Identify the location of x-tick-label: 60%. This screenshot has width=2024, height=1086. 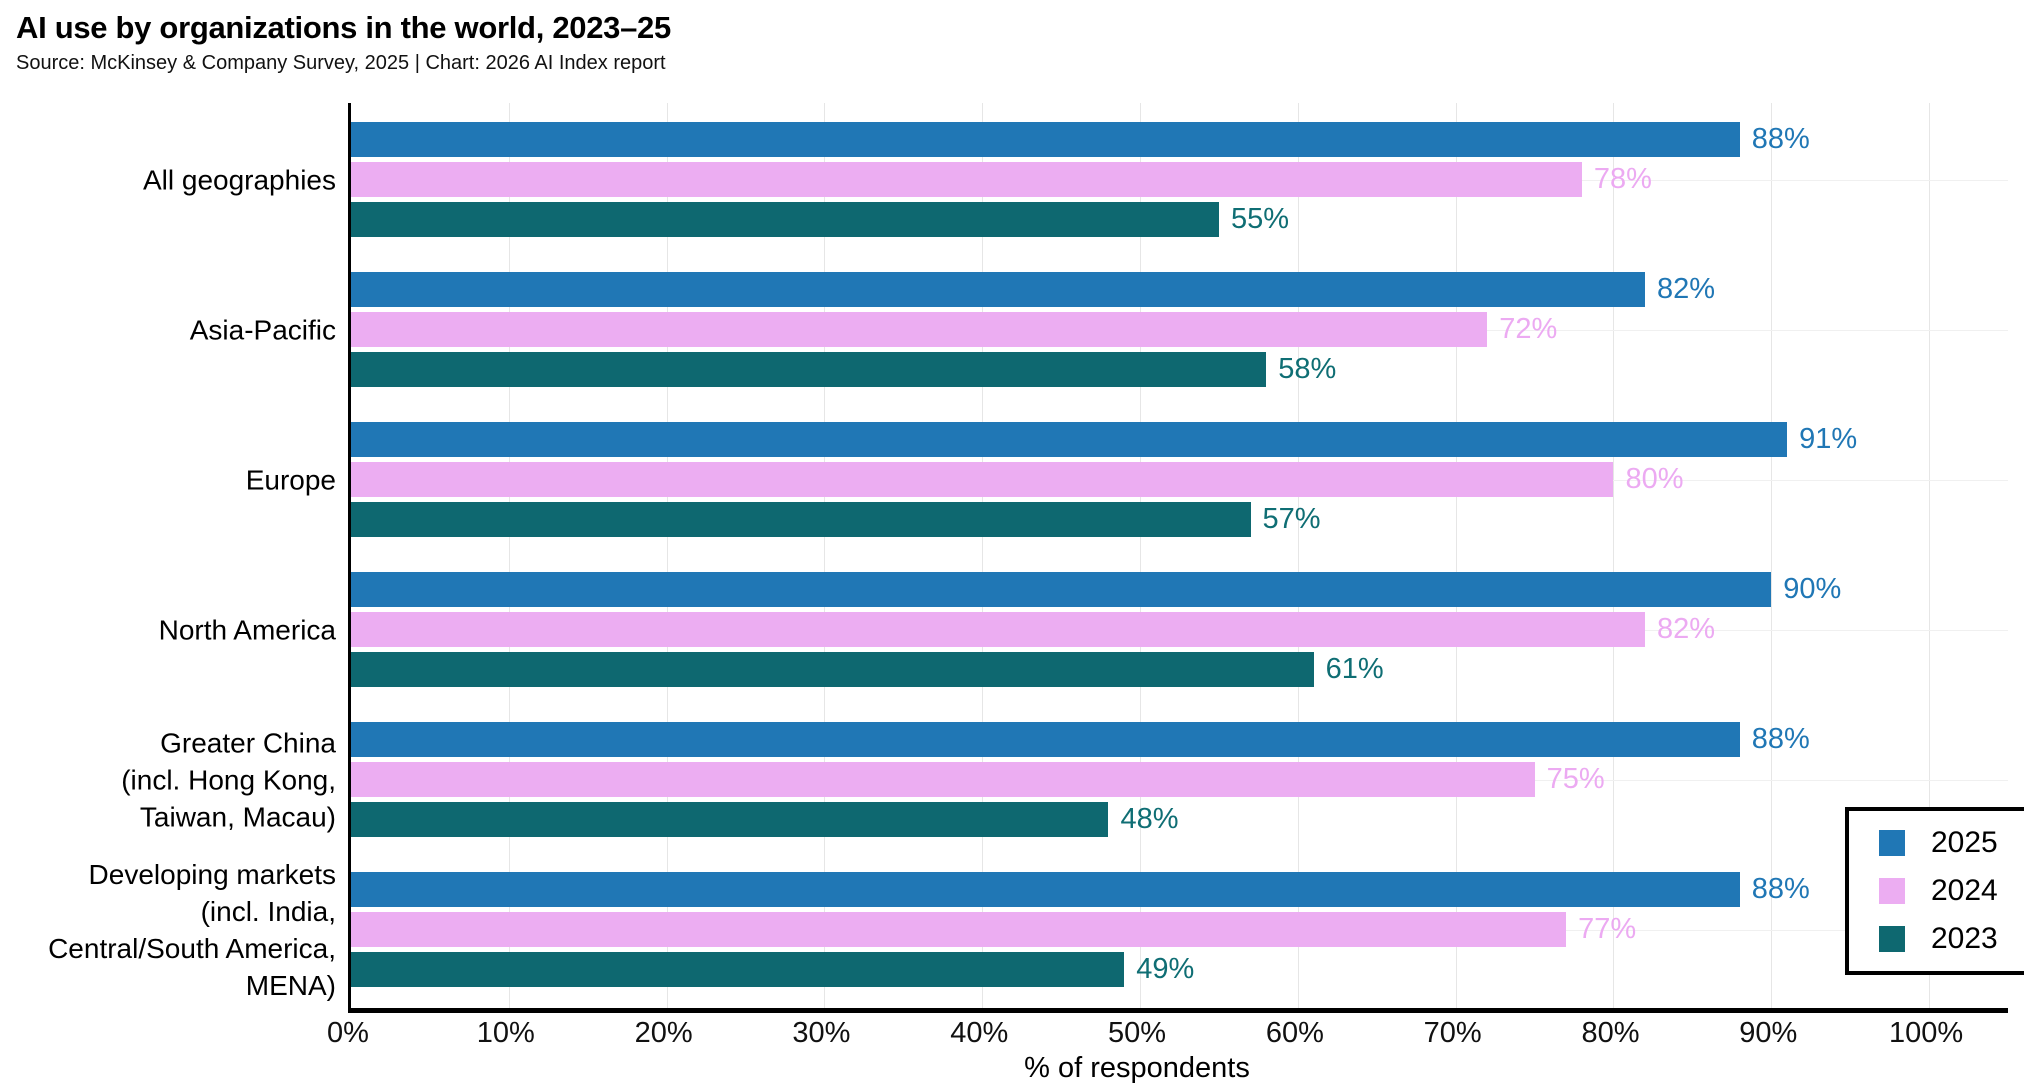
(1294, 1033).